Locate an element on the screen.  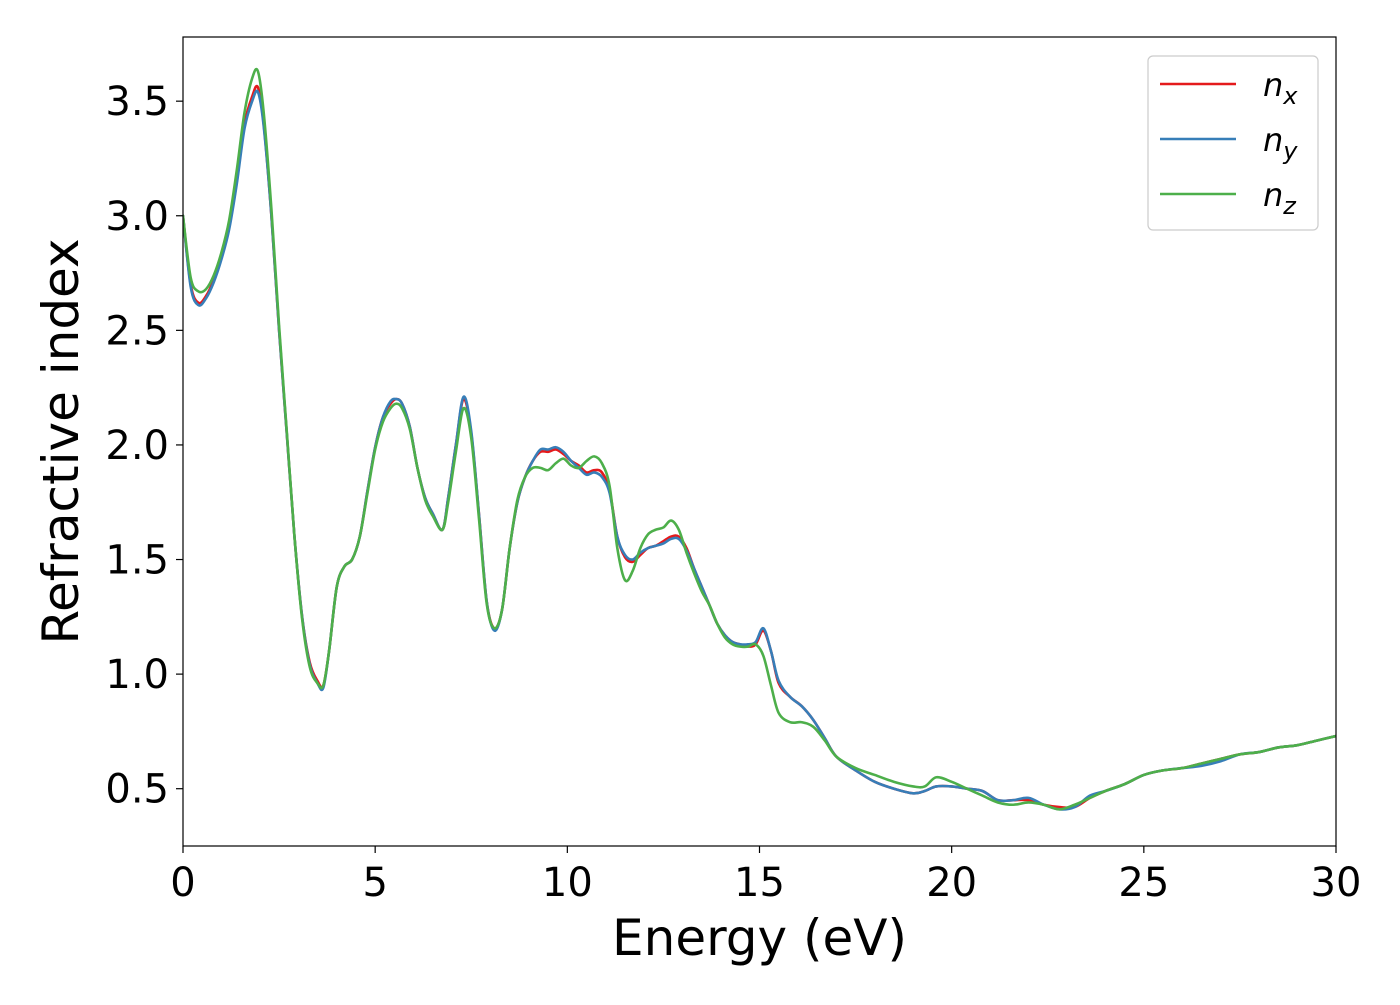
legend-label-z: nz is located at coordinates (1280, 198).